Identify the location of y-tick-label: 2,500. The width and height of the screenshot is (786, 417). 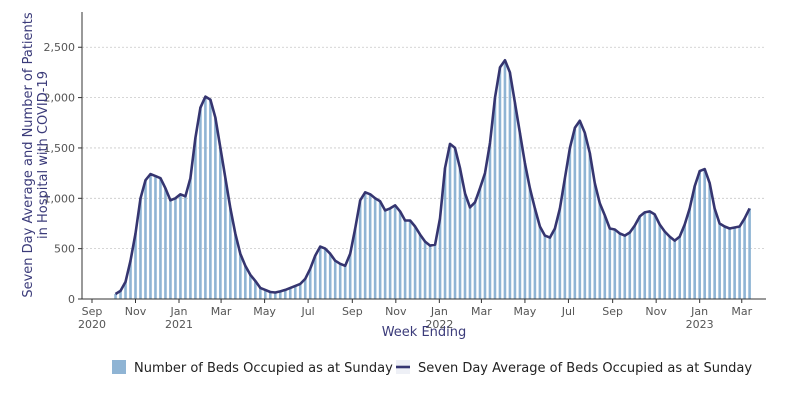
(60, 47).